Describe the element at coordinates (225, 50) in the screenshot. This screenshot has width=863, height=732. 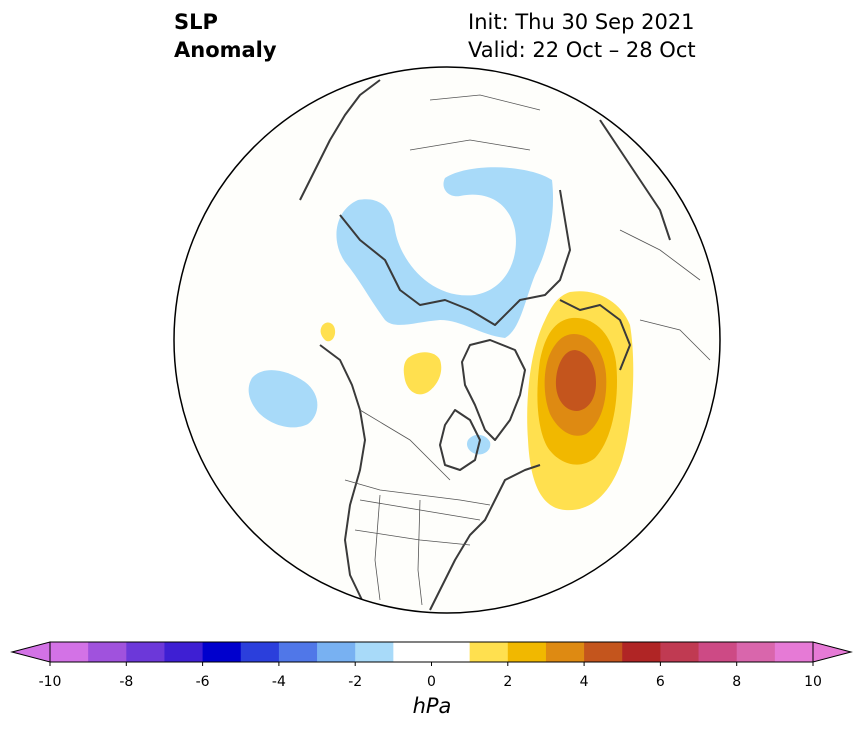
I see `title-variable-line2: Anomaly` at that location.